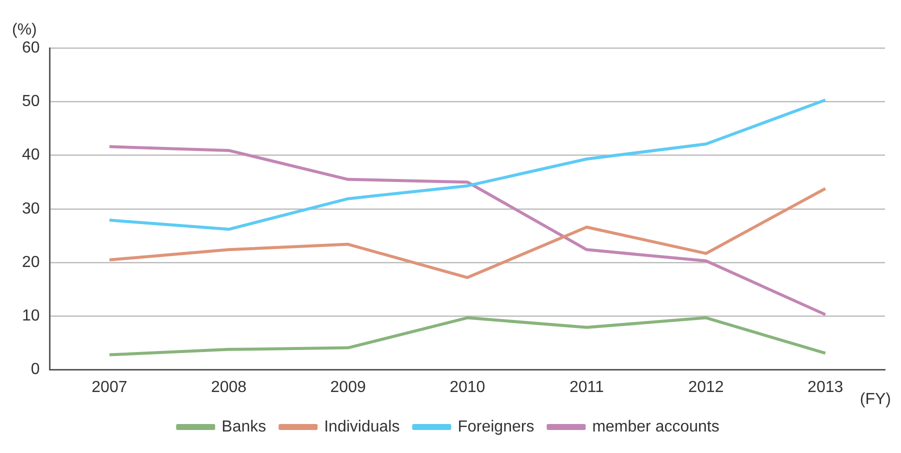 The height and width of the screenshot is (453, 901). I want to click on y-tick-label: 60, so click(31, 47).